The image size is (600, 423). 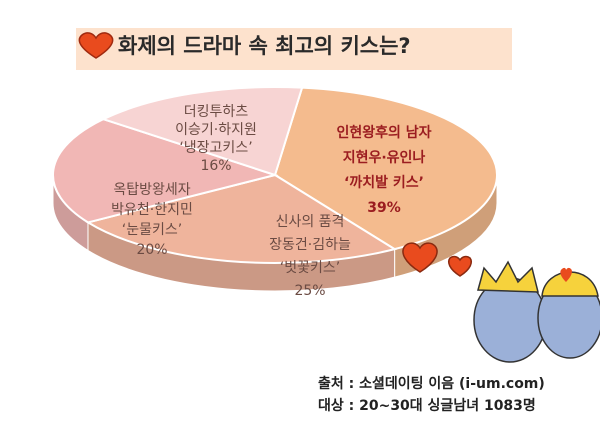 I want to click on slice-label: ‘냉장고키스’, so click(x=215, y=148).